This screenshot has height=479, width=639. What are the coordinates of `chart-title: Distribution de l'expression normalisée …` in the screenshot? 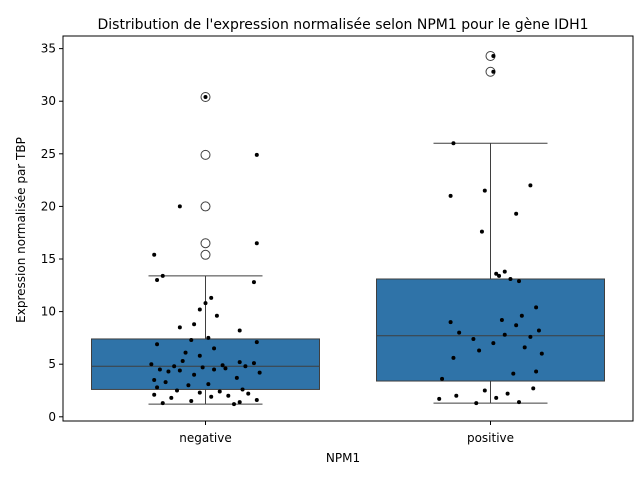 It's located at (343, 25).